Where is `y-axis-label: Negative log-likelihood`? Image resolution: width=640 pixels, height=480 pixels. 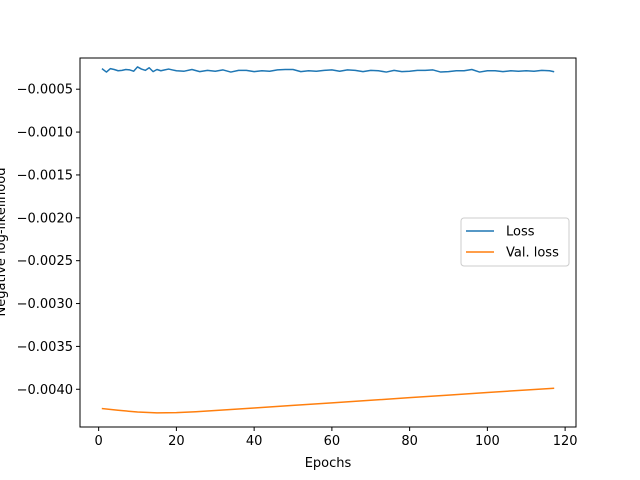
y-axis-label: Negative log-likelihood is located at coordinates (4, 242).